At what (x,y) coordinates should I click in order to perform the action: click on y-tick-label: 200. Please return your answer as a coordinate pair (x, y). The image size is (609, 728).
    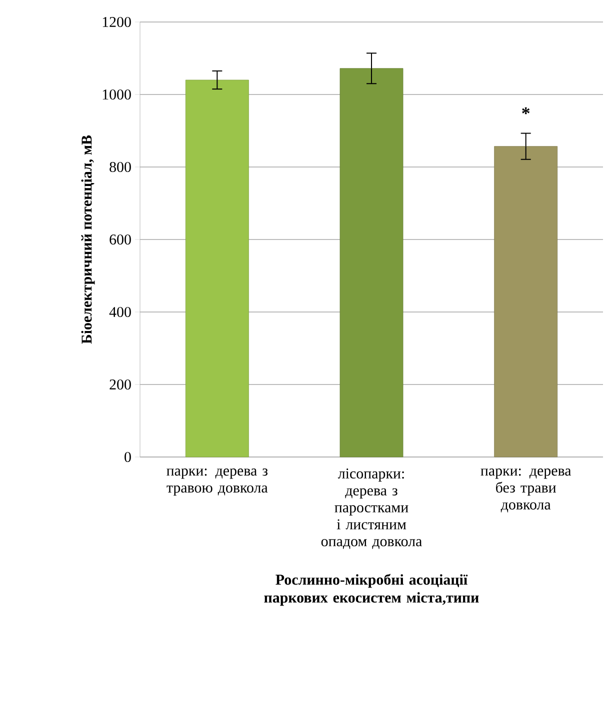
    Looking at the image, I should click on (120, 384).